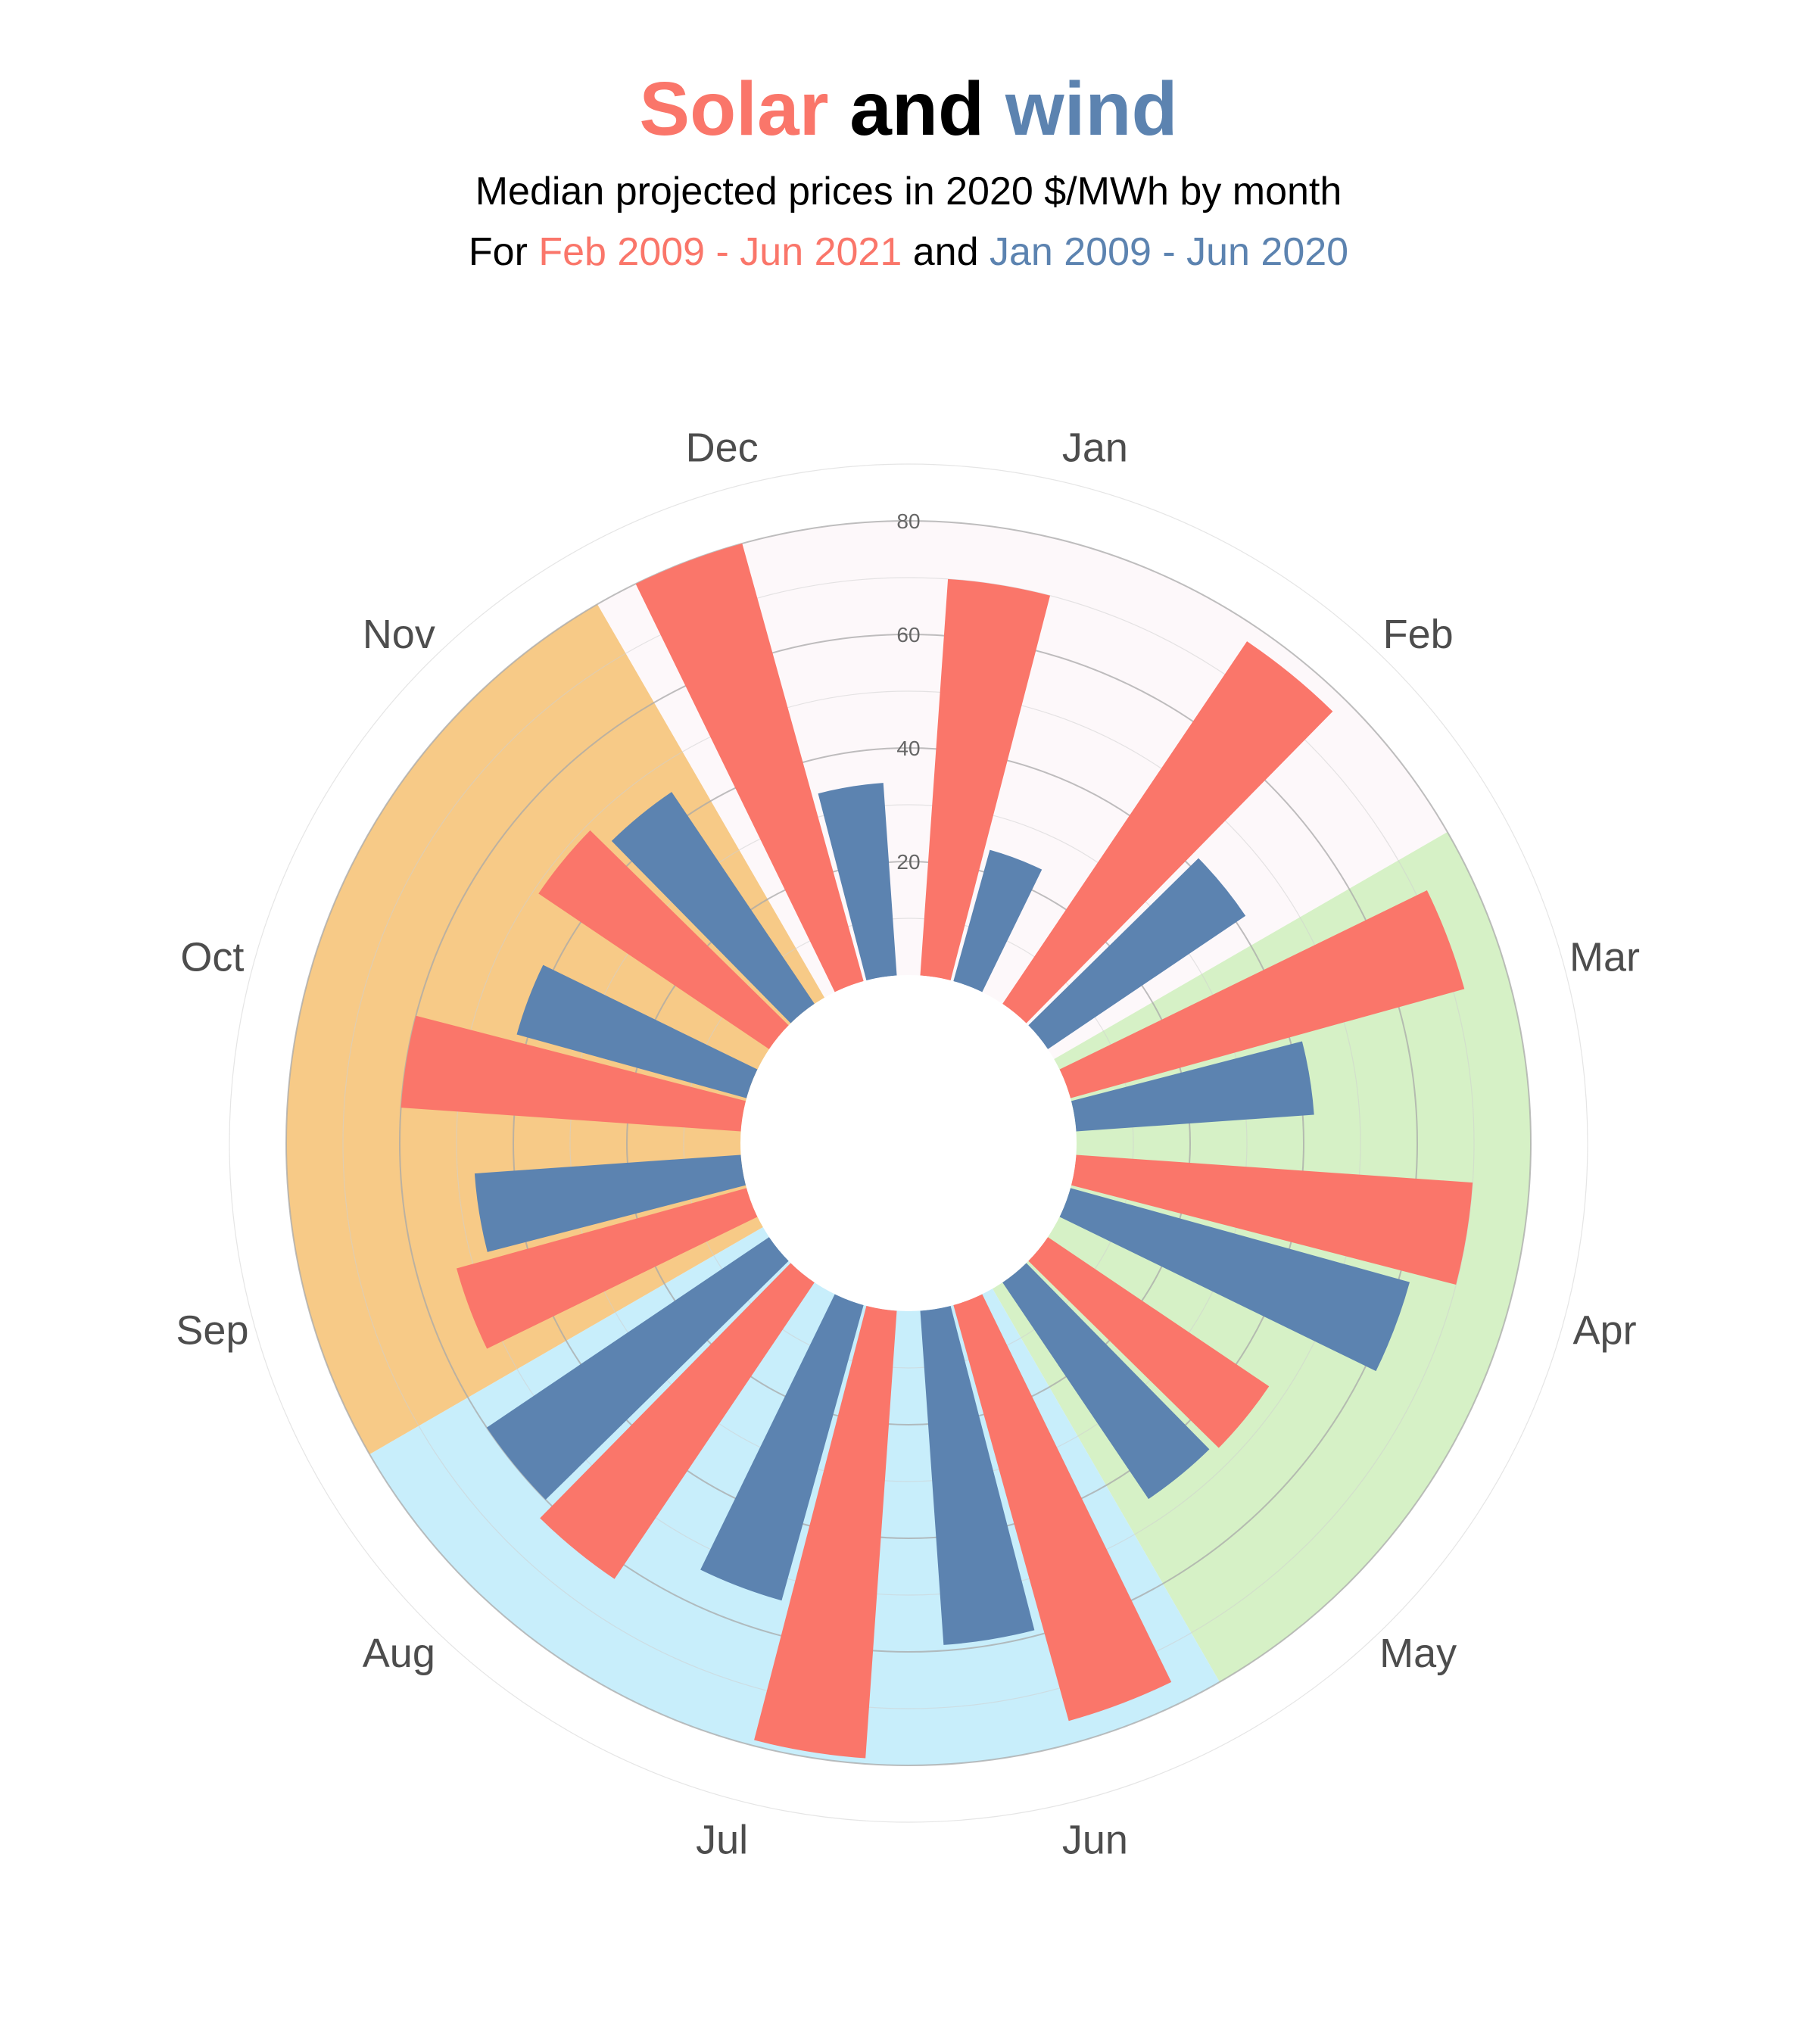 This screenshot has width=1817, height=2044. I want to click on month-label-dec: Dec, so click(722, 447).